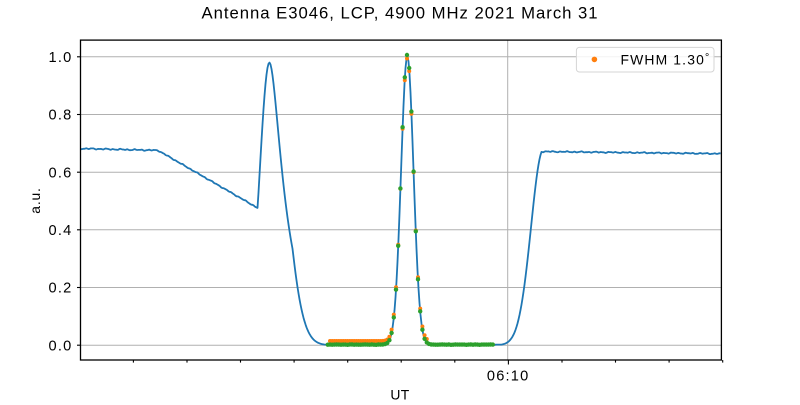 The height and width of the screenshot is (405, 800). I want to click on svg-text: 1.0, so click(60, 58).